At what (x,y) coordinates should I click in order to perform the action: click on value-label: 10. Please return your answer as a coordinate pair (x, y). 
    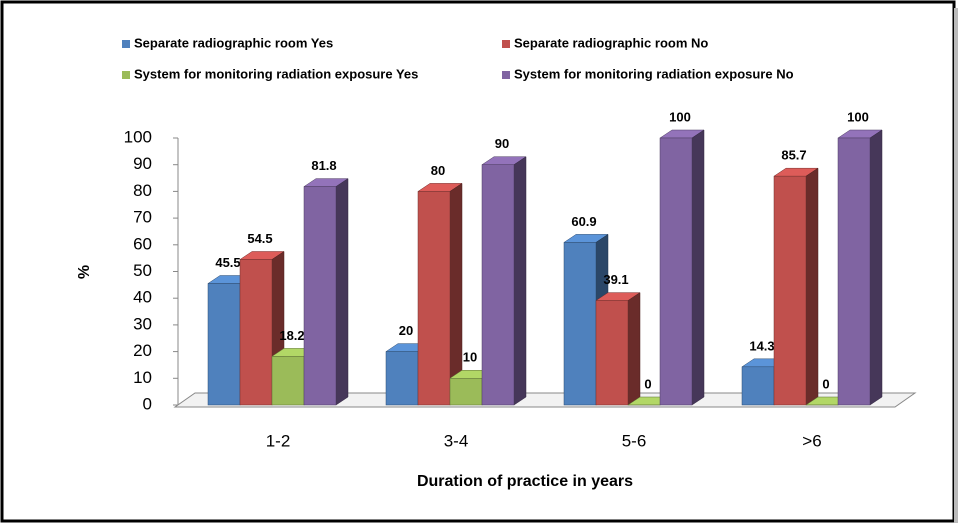
    Looking at the image, I should click on (470, 357).